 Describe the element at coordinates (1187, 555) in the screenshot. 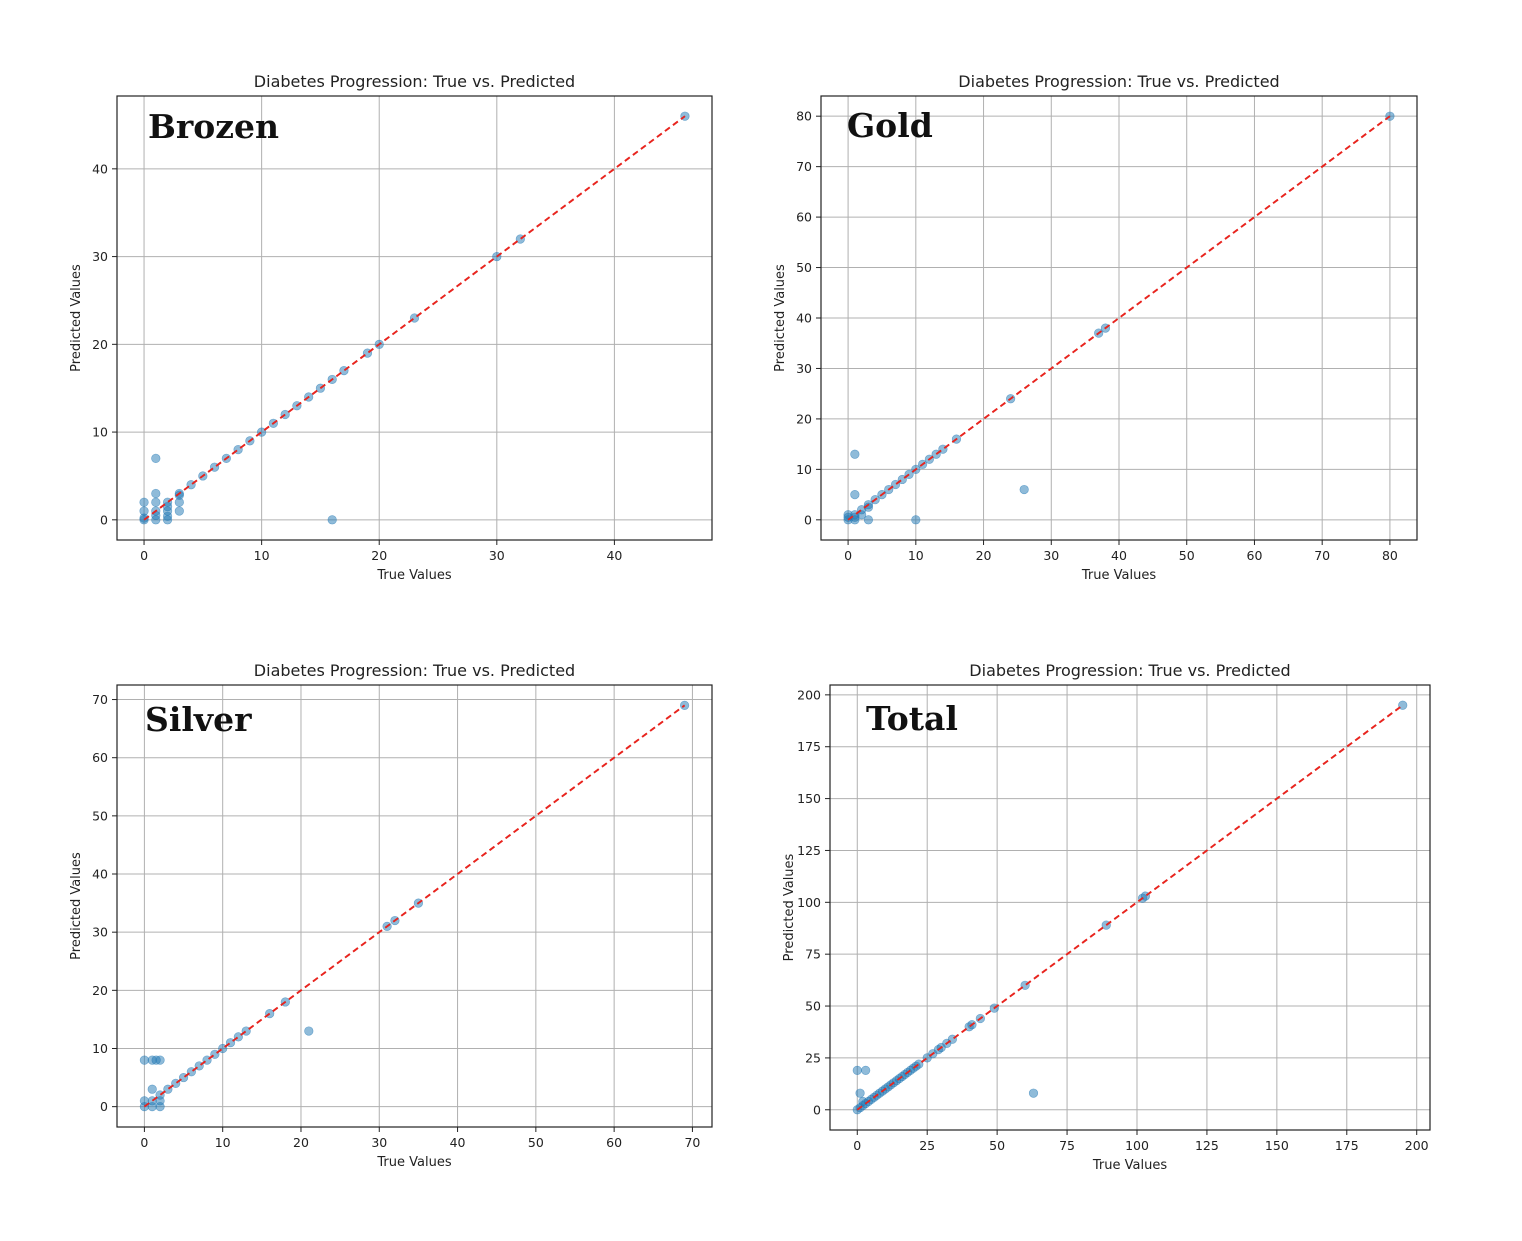

I see `x-tick-label: 50` at that location.